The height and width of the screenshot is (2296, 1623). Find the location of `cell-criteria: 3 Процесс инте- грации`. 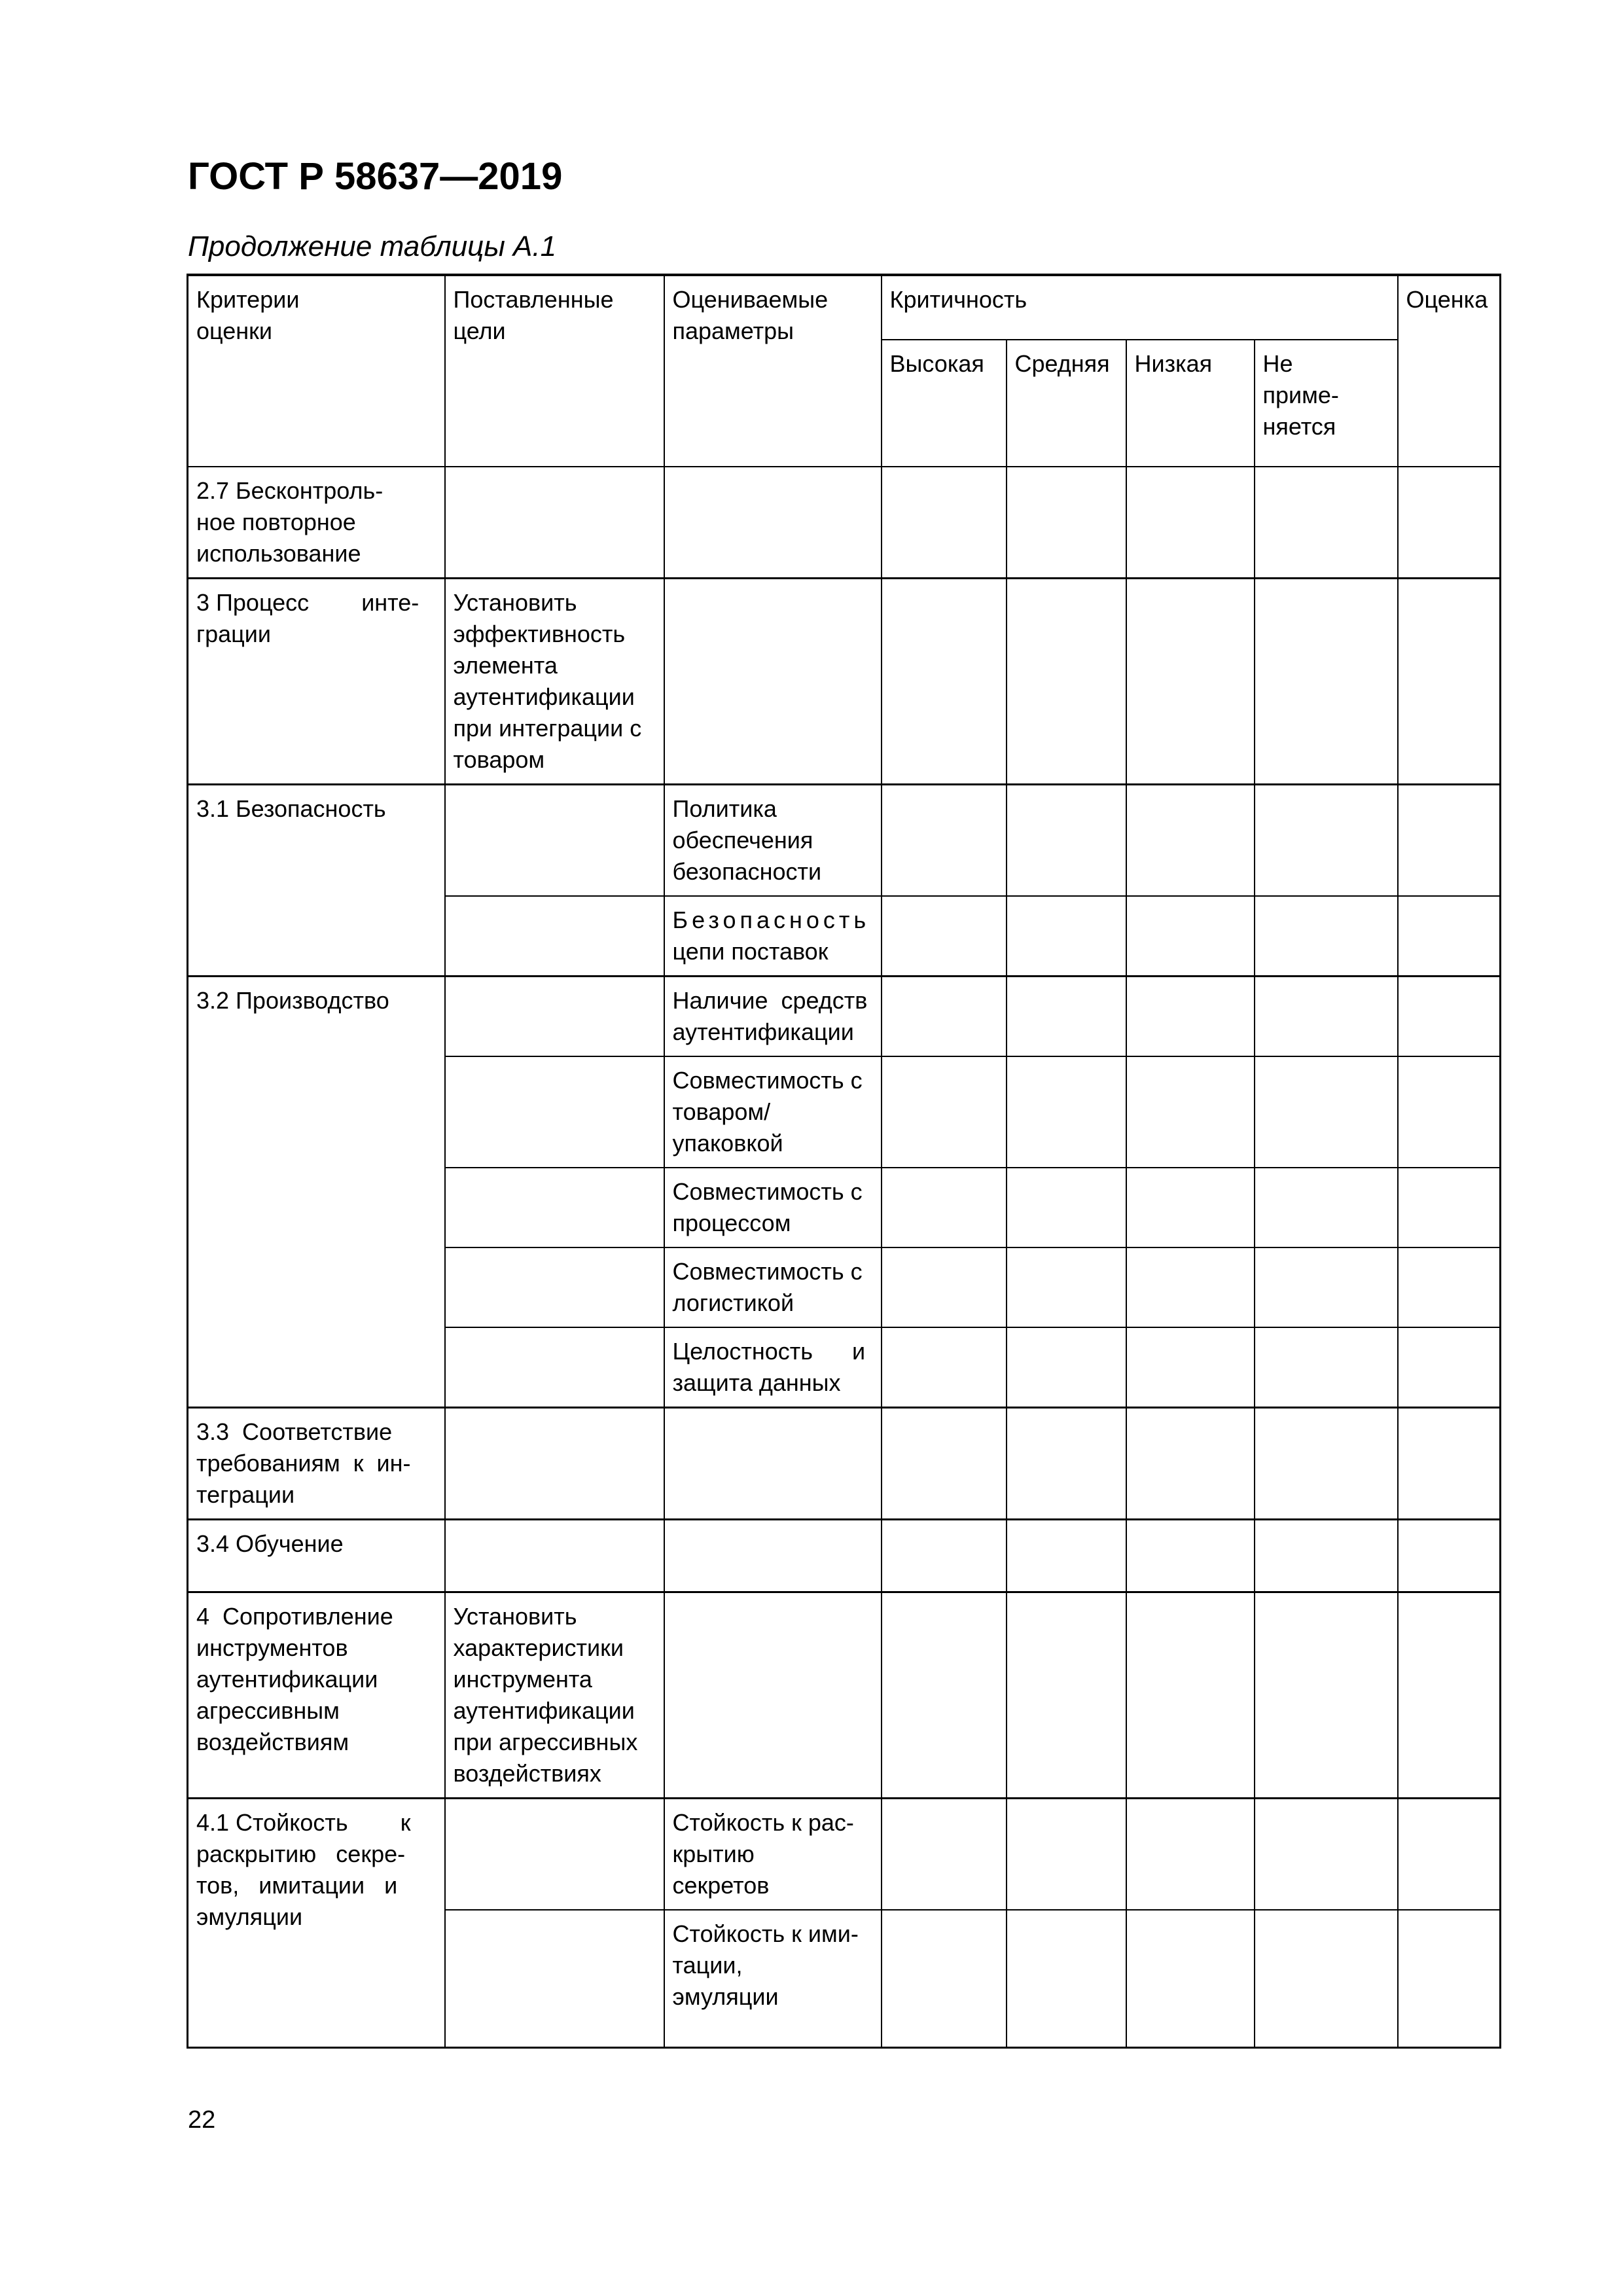

cell-criteria: 3 Процесс инте- грации is located at coordinates (316, 681).